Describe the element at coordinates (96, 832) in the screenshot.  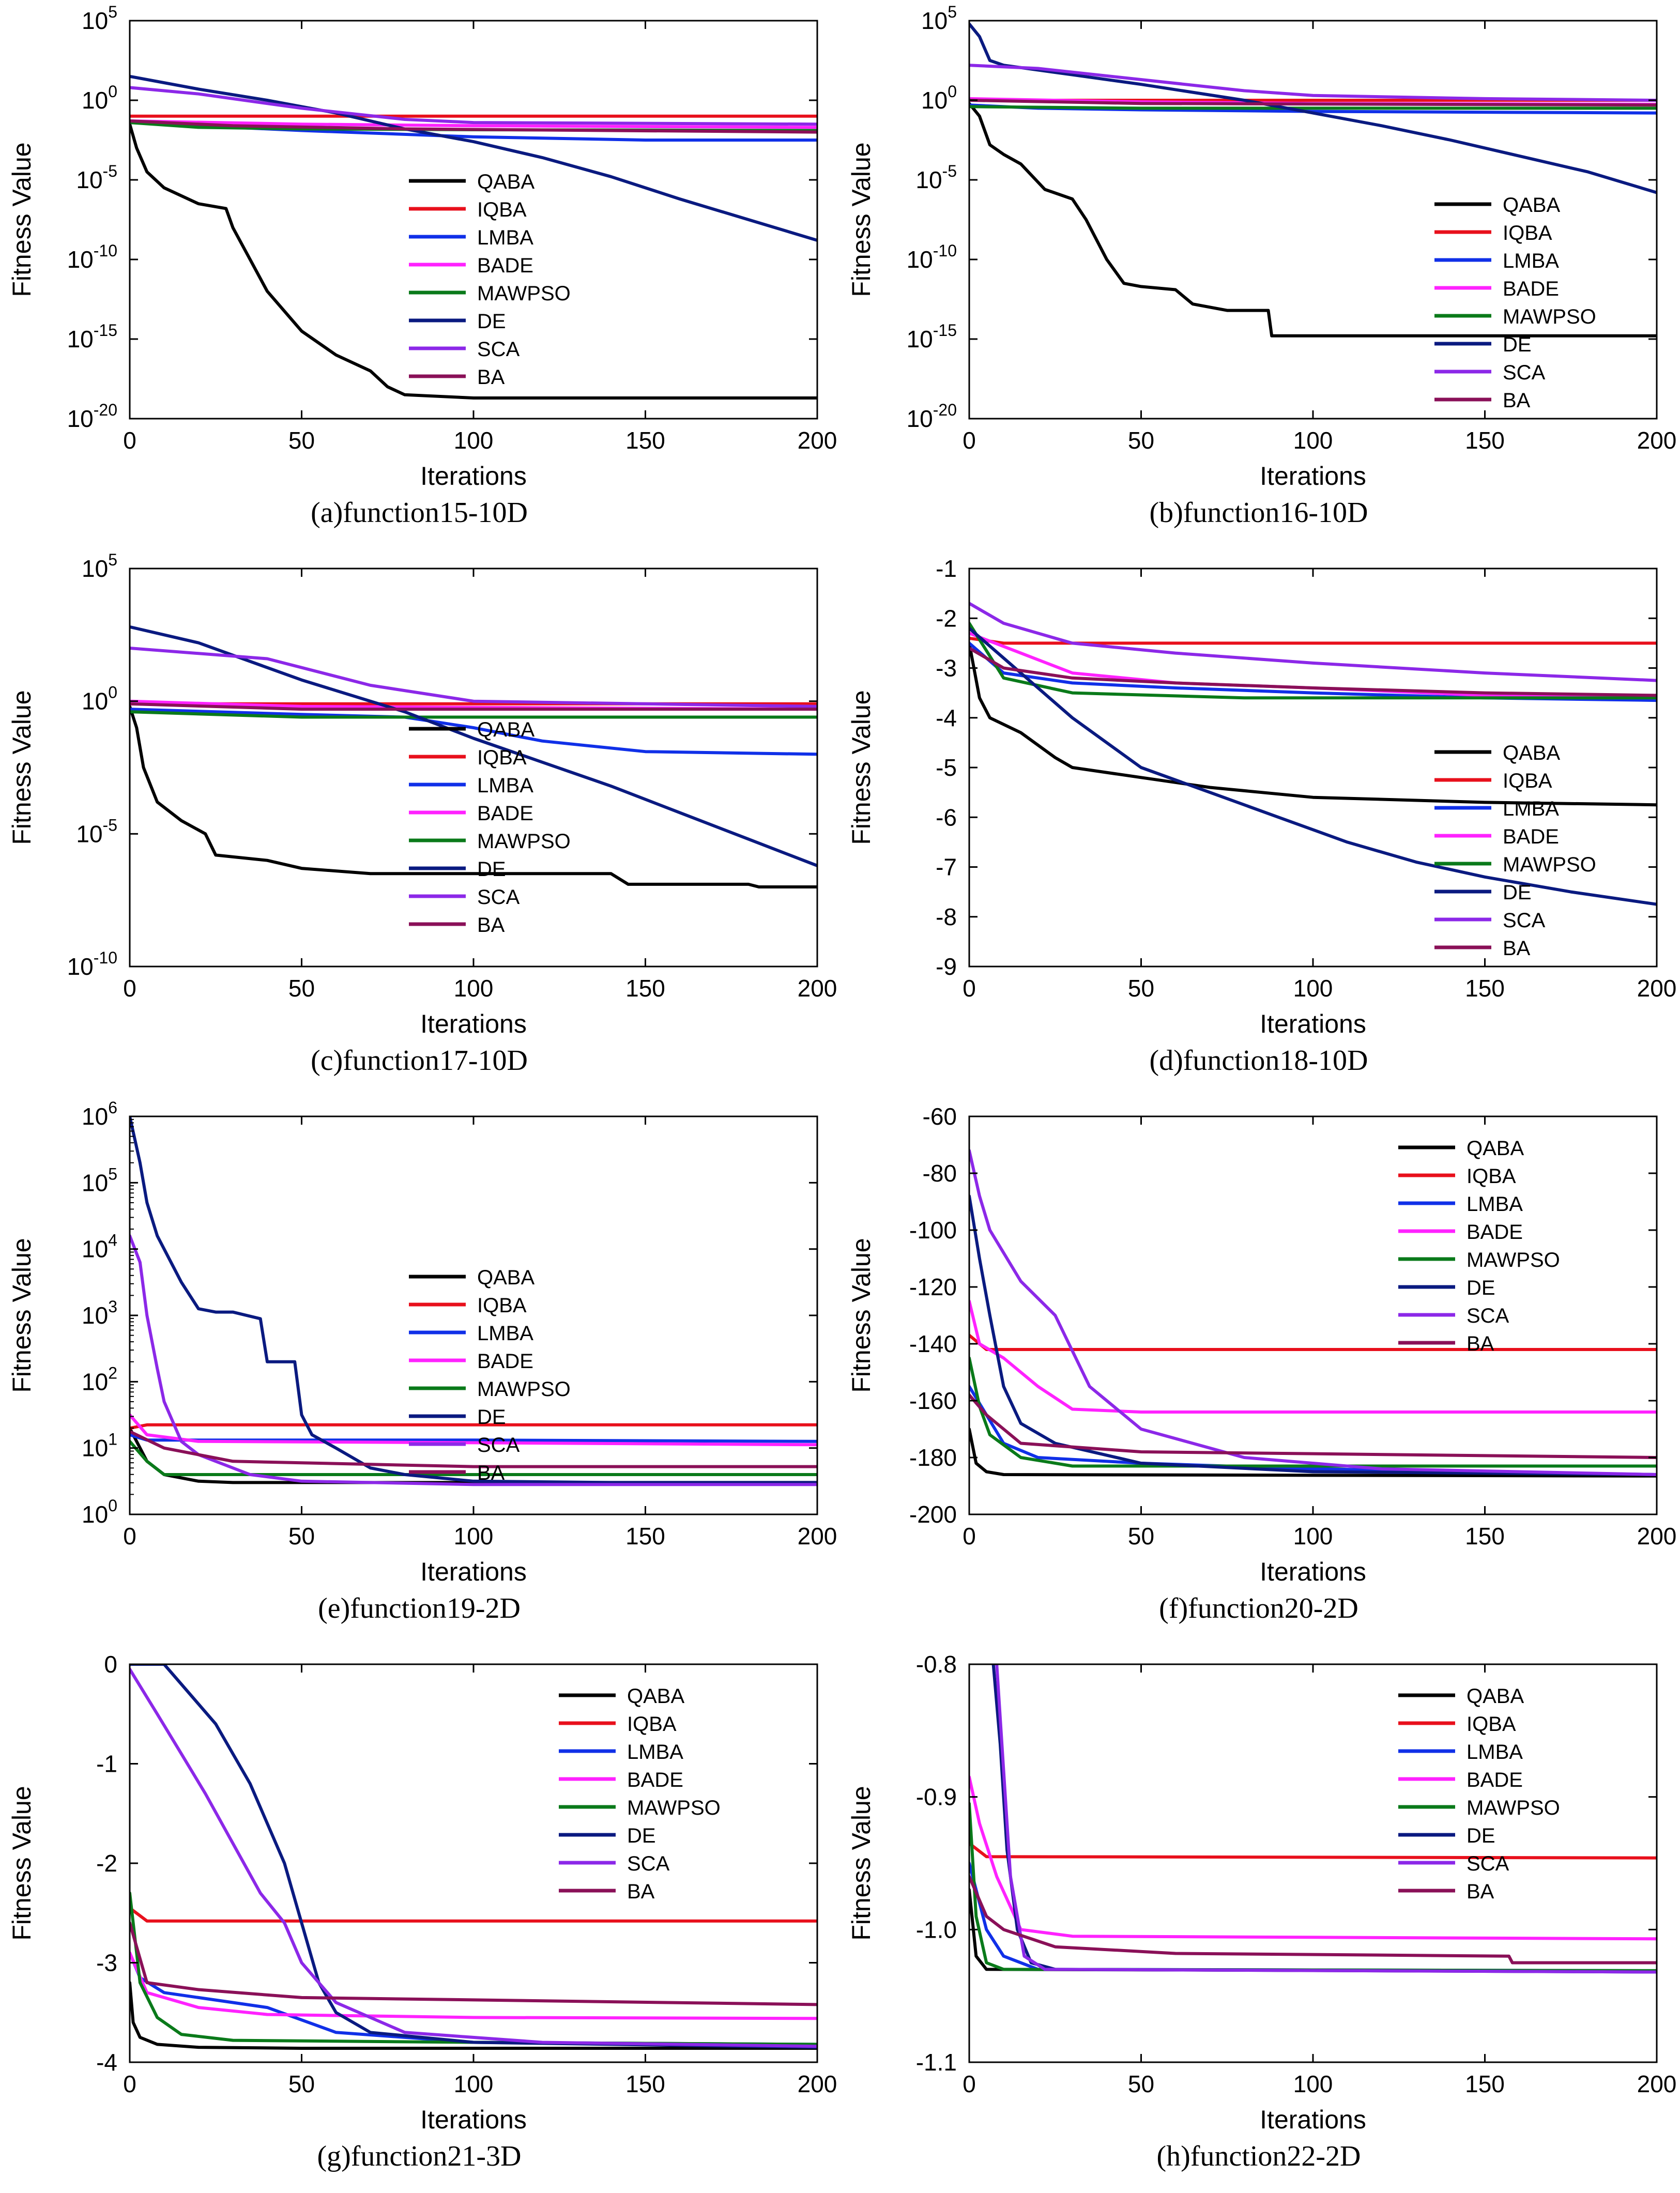
I see `y-tick-label: 10⁻⁵` at that location.